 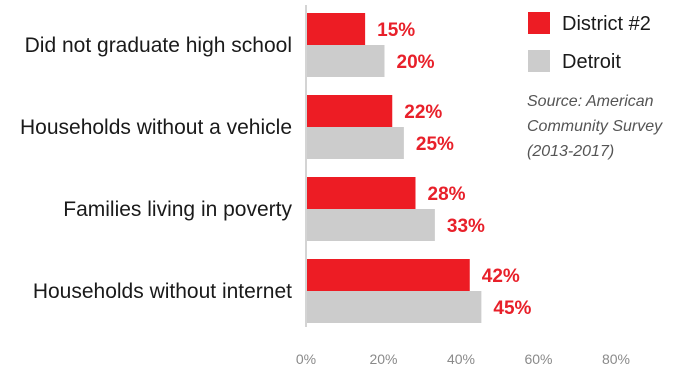 What do you see at coordinates (466, 226) in the screenshot?
I see `data-label: 33%` at bounding box center [466, 226].